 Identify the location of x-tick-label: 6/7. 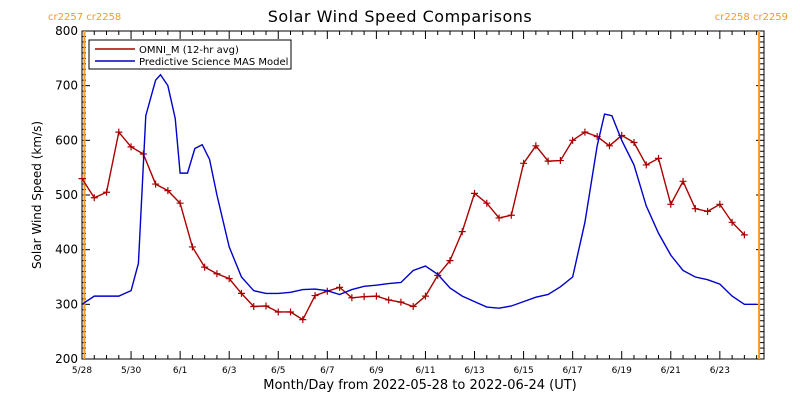
(327, 371).